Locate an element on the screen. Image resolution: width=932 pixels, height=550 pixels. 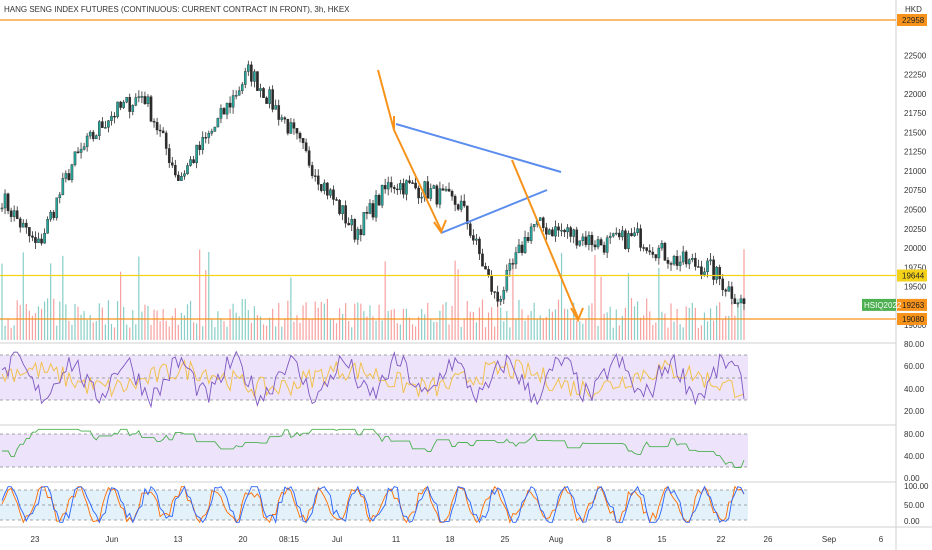
symbol-tag is located at coordinates (879, 304).